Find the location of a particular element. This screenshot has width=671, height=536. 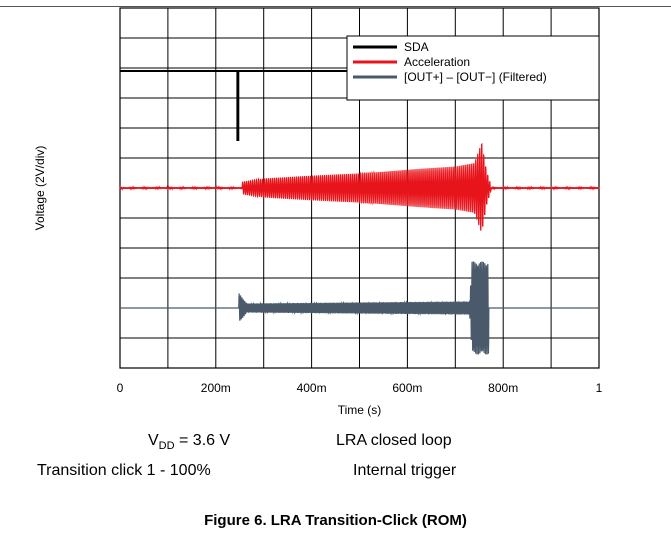

x-tick-label: 400m is located at coordinates (312, 388).